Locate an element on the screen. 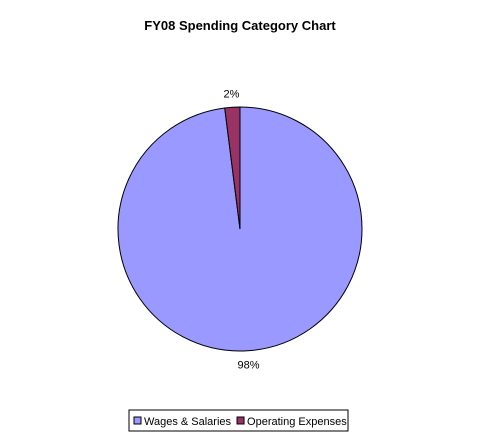 The height and width of the screenshot is (440, 481). legend: Wages & Salaries Operating Expenses is located at coordinates (238, 420).